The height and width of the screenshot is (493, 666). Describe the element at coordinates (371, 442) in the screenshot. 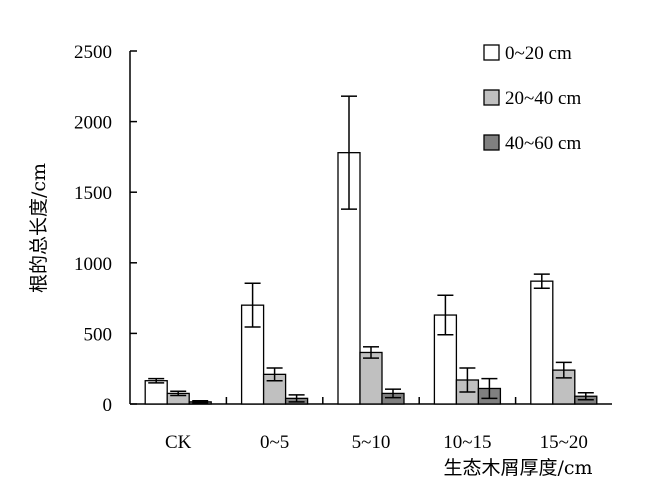

I see `x-tick-label: 5~10` at that location.